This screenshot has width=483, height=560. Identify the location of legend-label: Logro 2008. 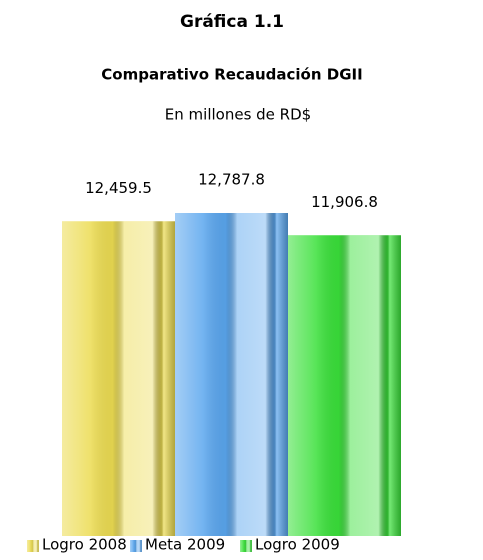
(84, 545).